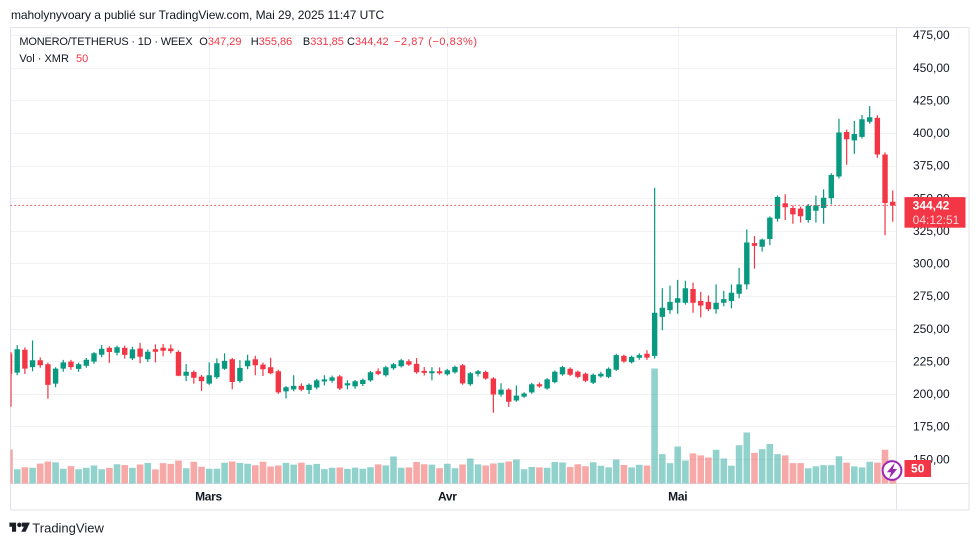  What do you see at coordinates (68, 527) in the screenshot?
I see `svg-text: TradingView` at bounding box center [68, 527].